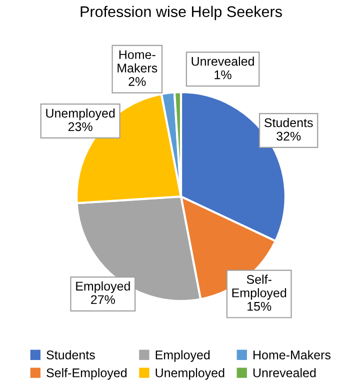  I want to click on slice-label: Employed, so click(103, 287).